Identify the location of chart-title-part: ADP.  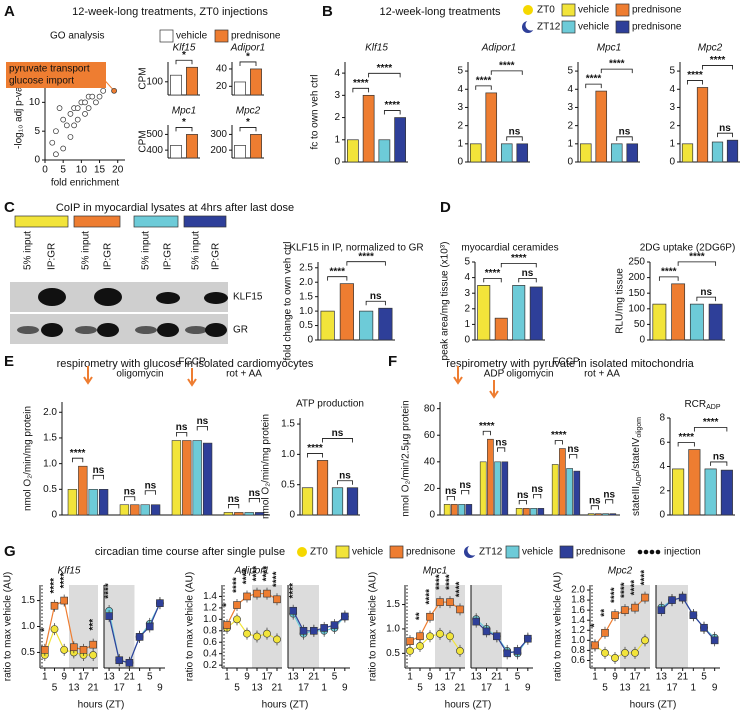
(713, 407).